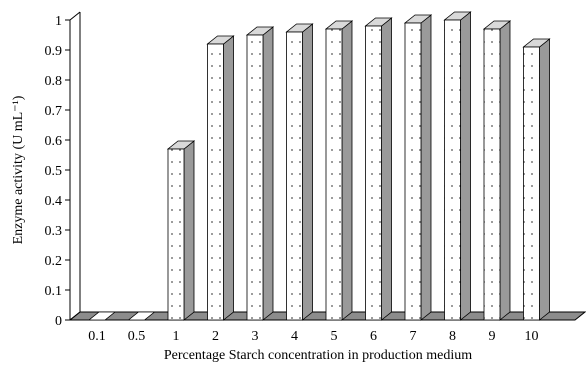 The height and width of the screenshot is (365, 586). I want to click on wall-edge-top, so click(75, 16).